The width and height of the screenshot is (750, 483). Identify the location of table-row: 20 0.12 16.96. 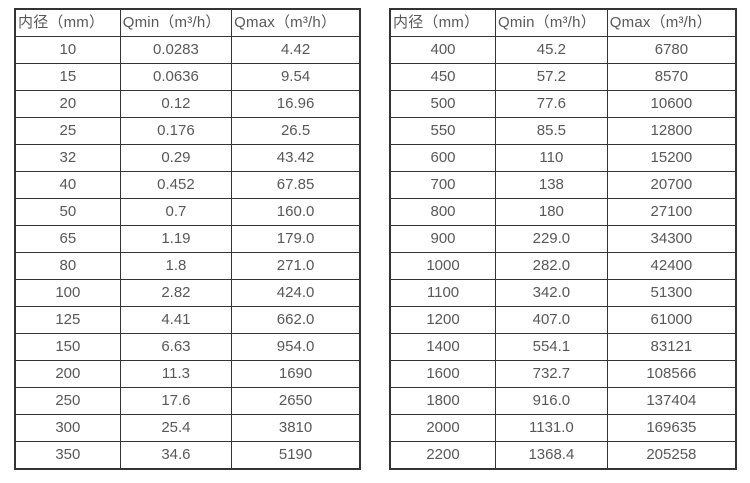
(187, 104).